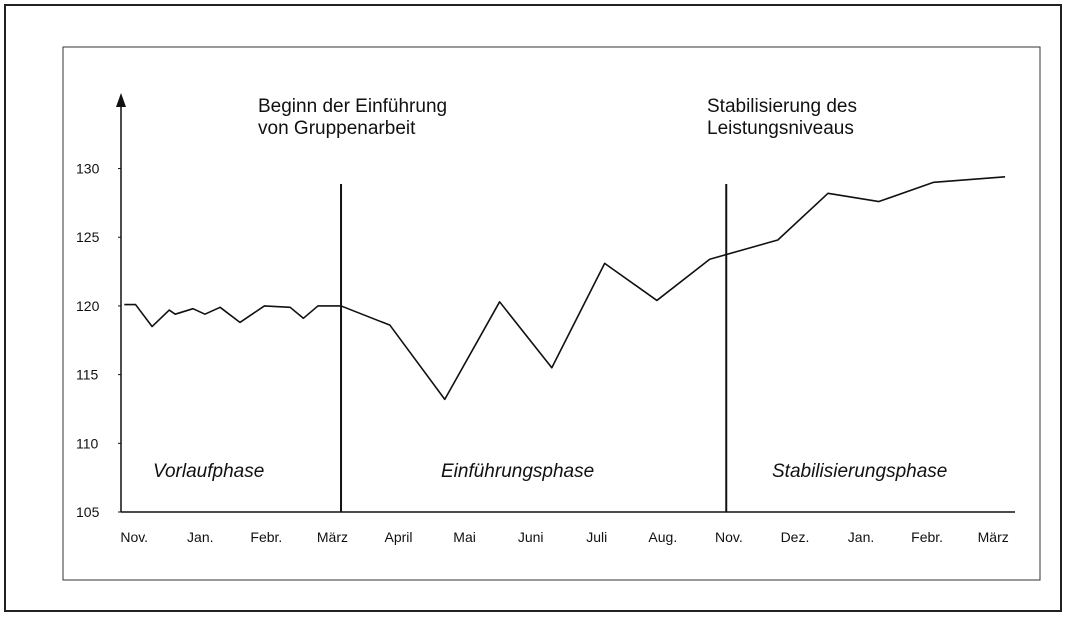 The width and height of the screenshot is (1067, 621). I want to click on x-tick-label: Aug., so click(662, 537).